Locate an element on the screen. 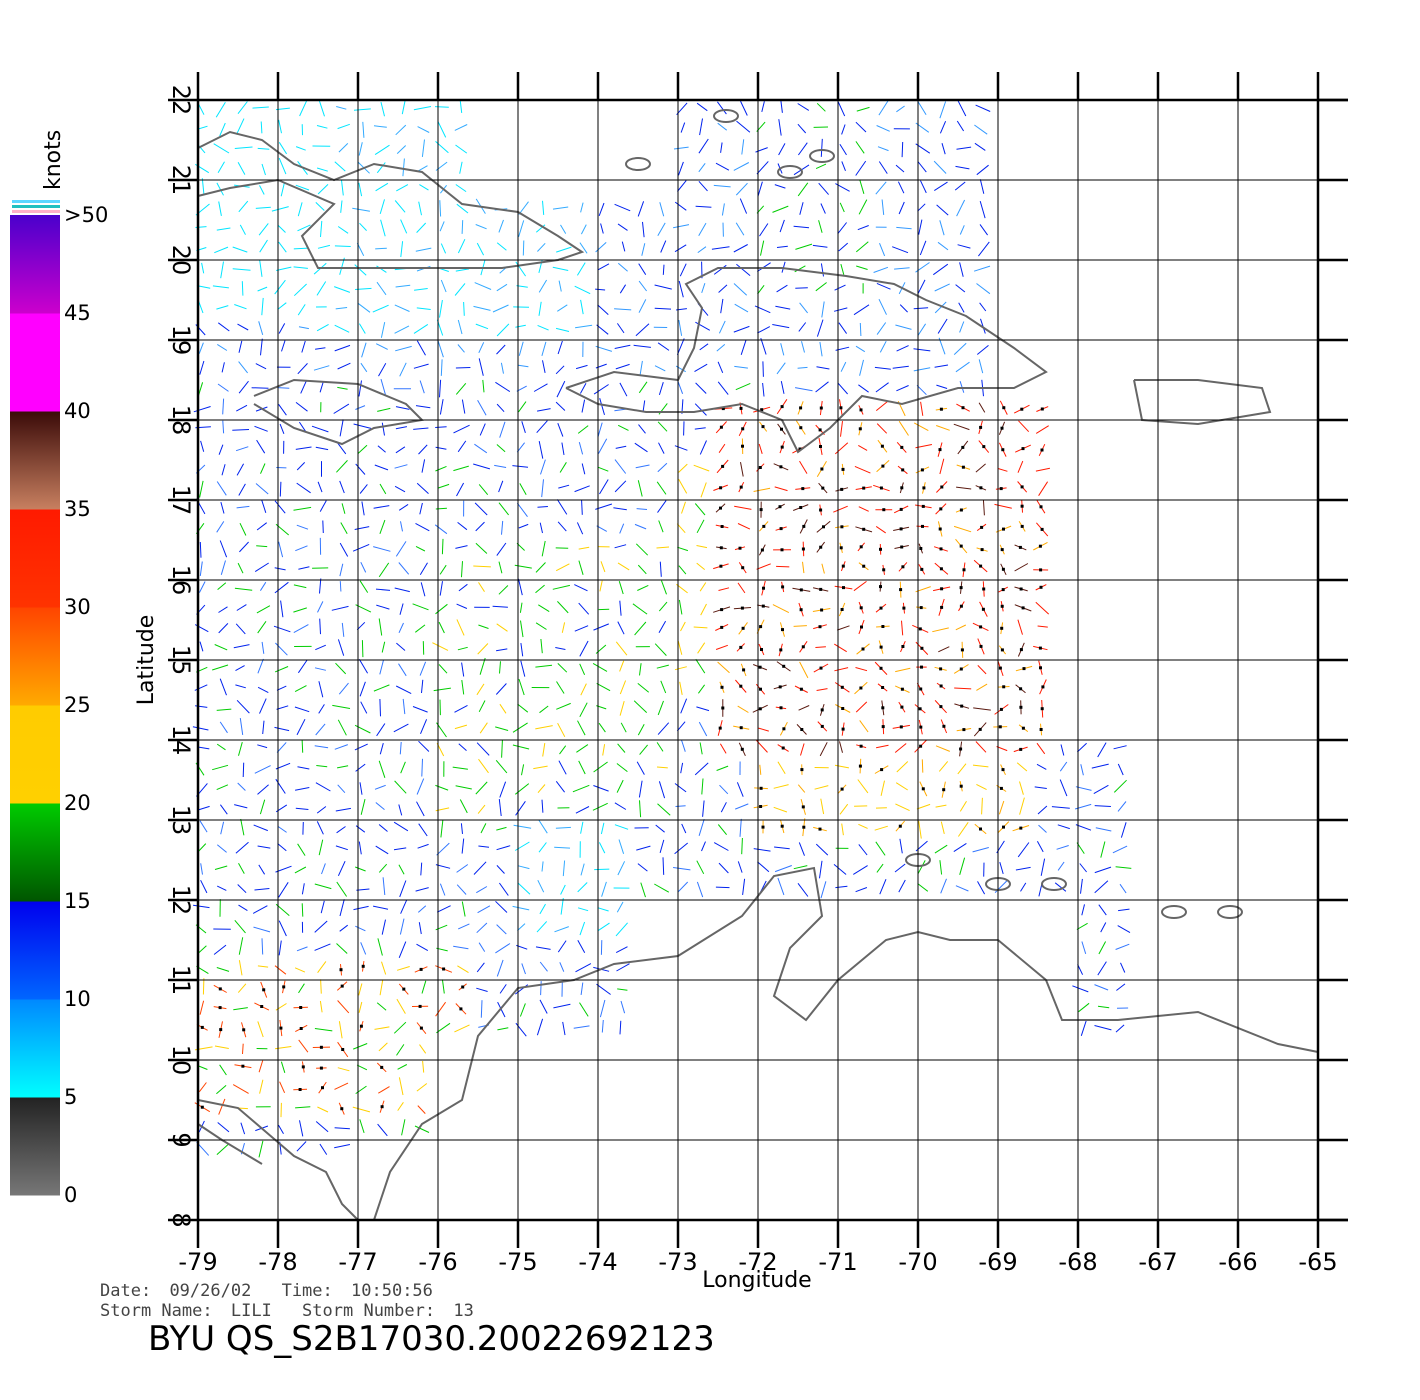  colorbar-segment is located at coordinates (35, 1048).